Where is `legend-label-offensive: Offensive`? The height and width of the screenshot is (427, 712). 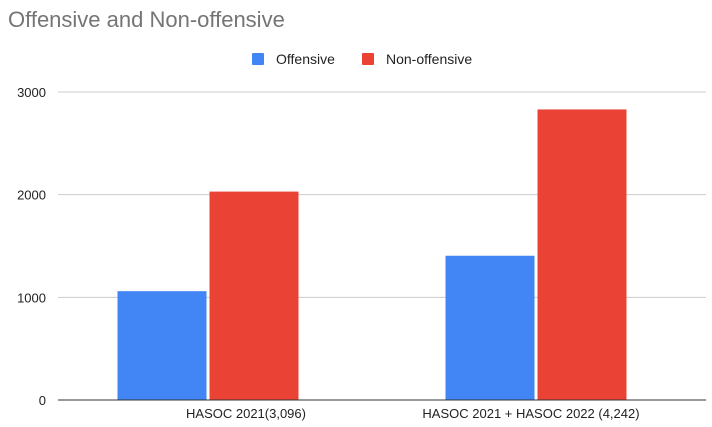
legend-label-offensive: Offensive is located at coordinates (305, 59).